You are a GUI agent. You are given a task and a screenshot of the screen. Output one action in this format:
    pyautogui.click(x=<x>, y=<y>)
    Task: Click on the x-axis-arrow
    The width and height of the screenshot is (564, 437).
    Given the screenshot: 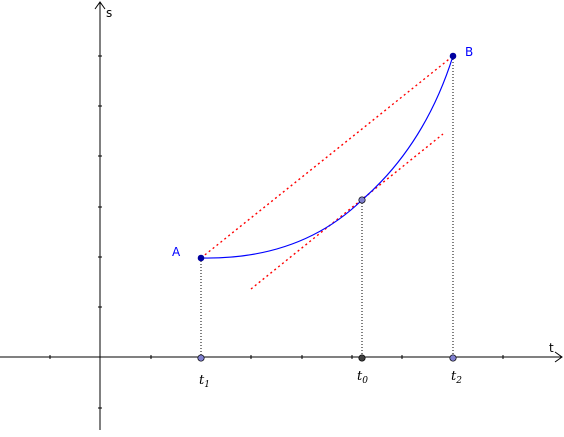 What is the action you would take?
    pyautogui.click(x=558, y=357)
    